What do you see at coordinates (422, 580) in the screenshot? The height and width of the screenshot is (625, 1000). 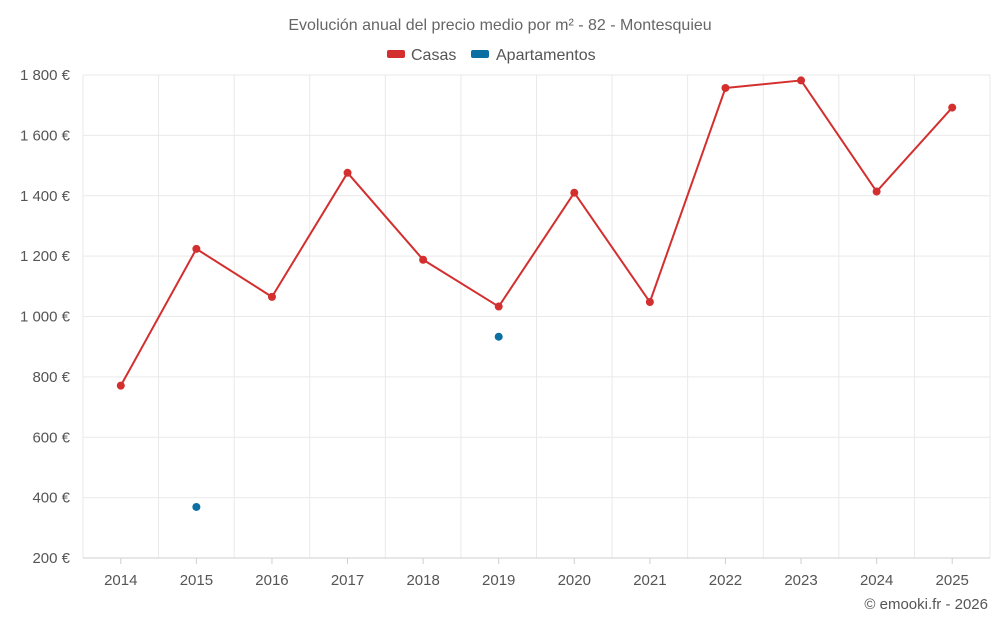 I see `x-tick-label: 2018` at bounding box center [422, 580].